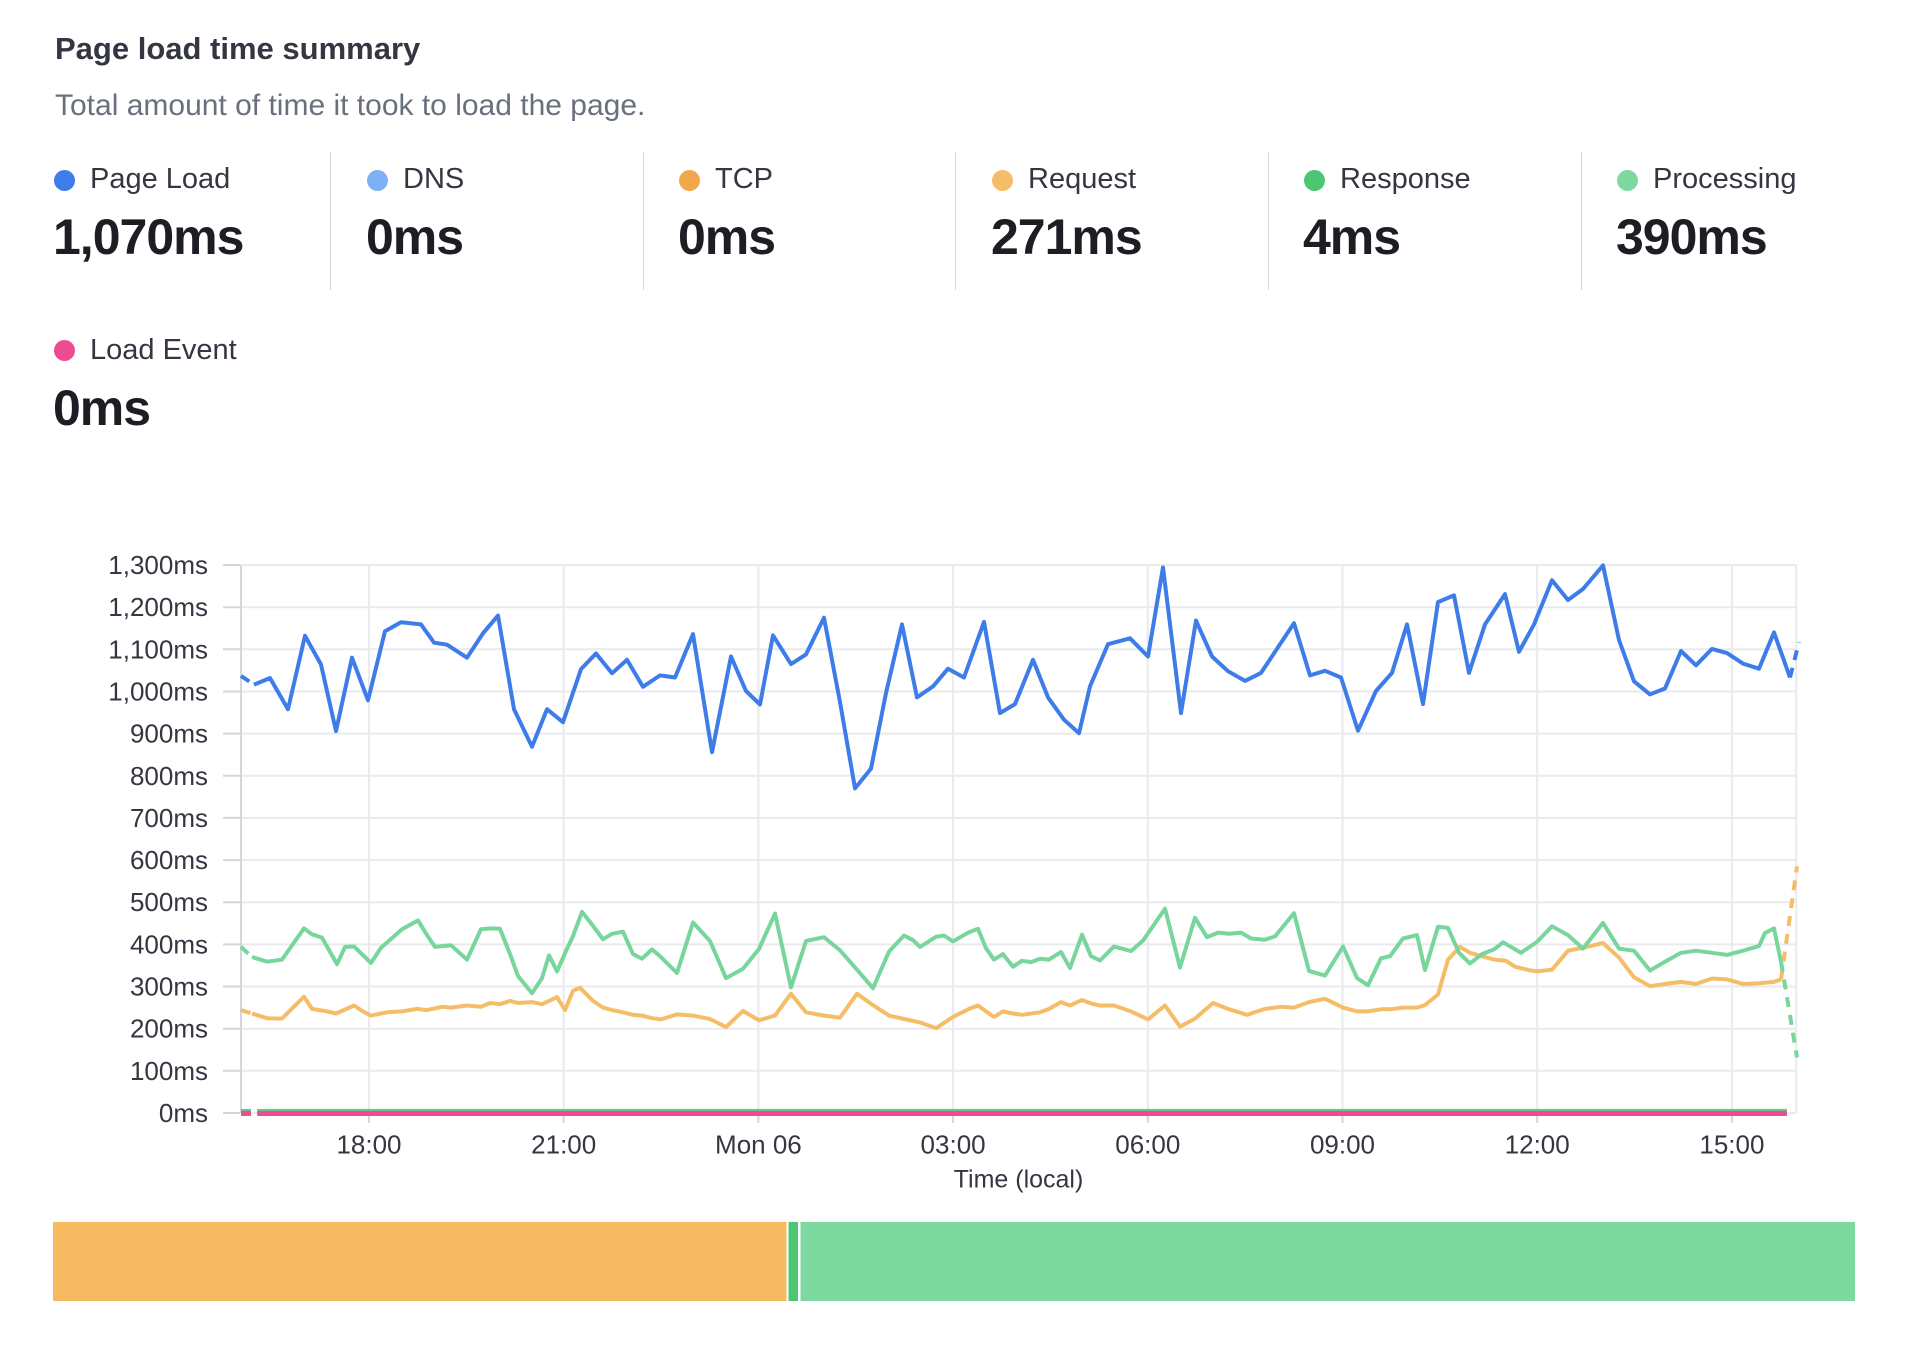 The height and width of the screenshot is (1352, 1910). I want to click on svg-text: 600ms, so click(169, 860).